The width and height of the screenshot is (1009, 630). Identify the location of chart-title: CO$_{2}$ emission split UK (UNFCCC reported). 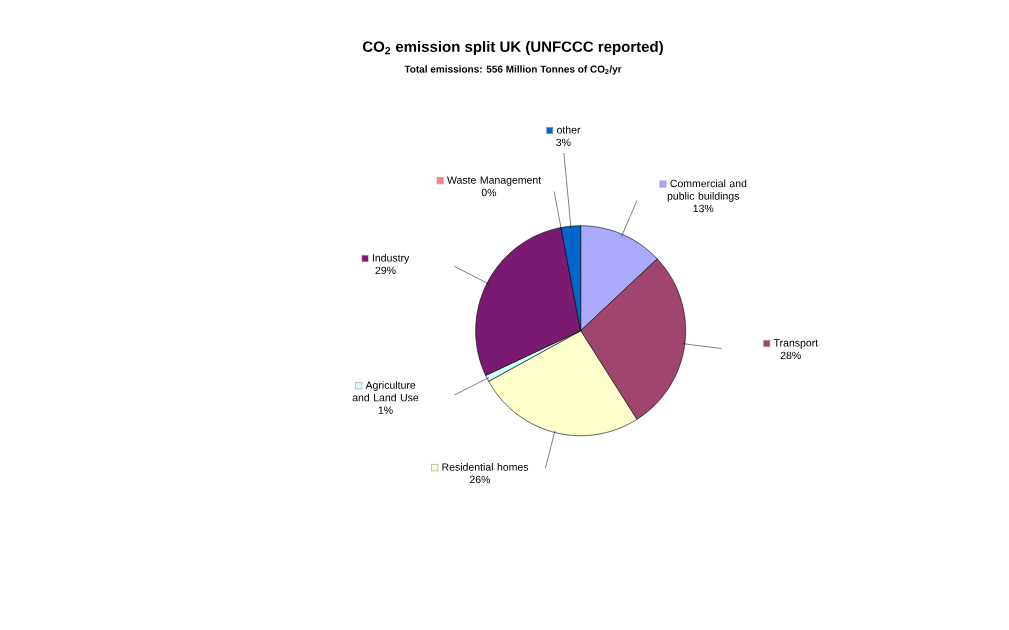
(512, 47).